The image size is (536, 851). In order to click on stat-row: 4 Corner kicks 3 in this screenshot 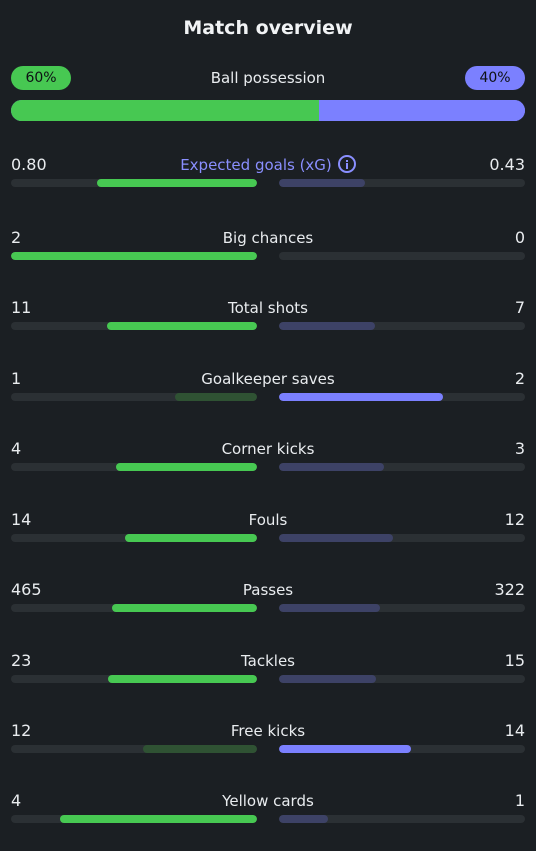, I will do `click(268, 459)`.